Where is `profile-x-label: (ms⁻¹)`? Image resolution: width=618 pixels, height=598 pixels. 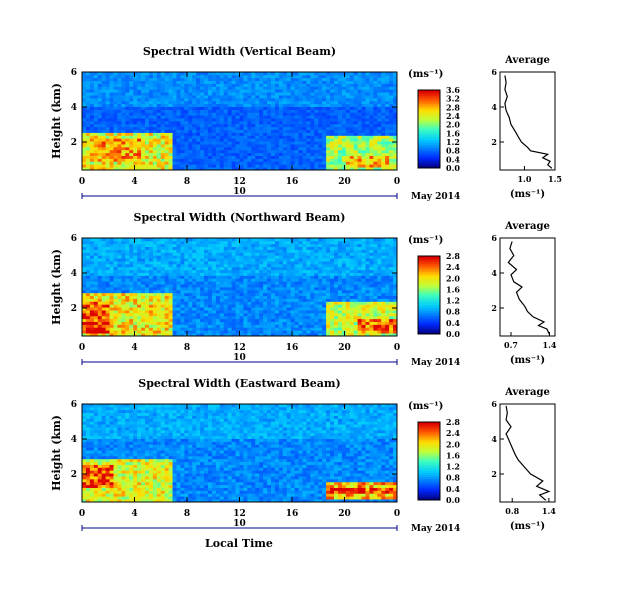
profile-x-label: (ms⁻¹) is located at coordinates (527, 360).